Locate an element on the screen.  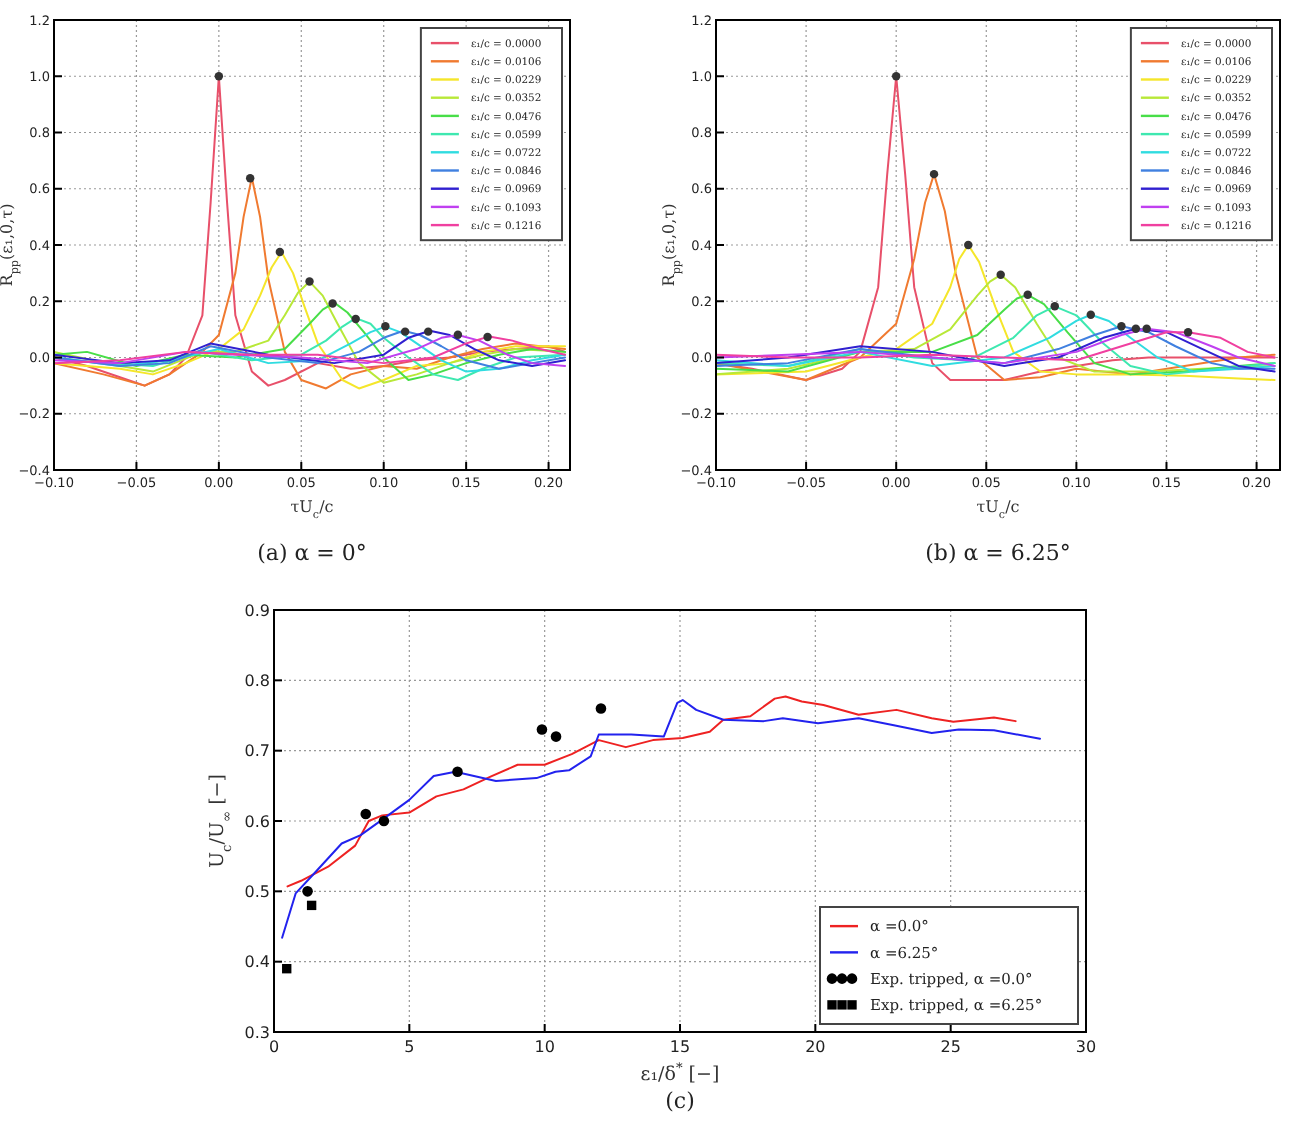
y-tick-label: 0.4 is located at coordinates (257, 962).